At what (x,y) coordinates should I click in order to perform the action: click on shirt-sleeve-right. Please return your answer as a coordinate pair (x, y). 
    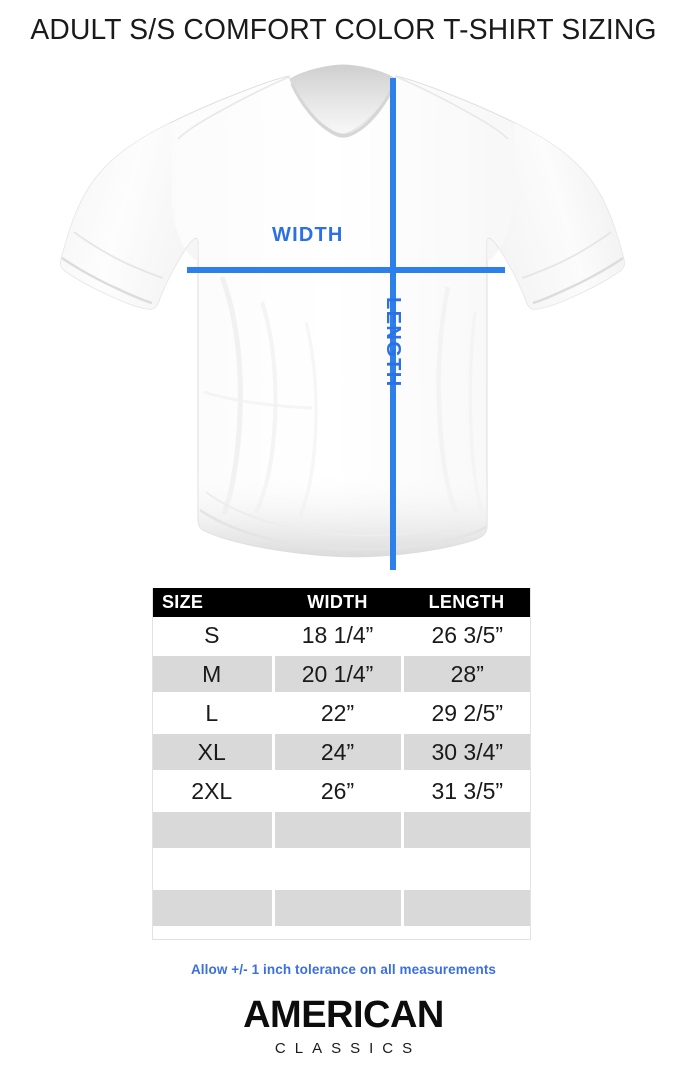
    Looking at the image, I should click on (556, 216).